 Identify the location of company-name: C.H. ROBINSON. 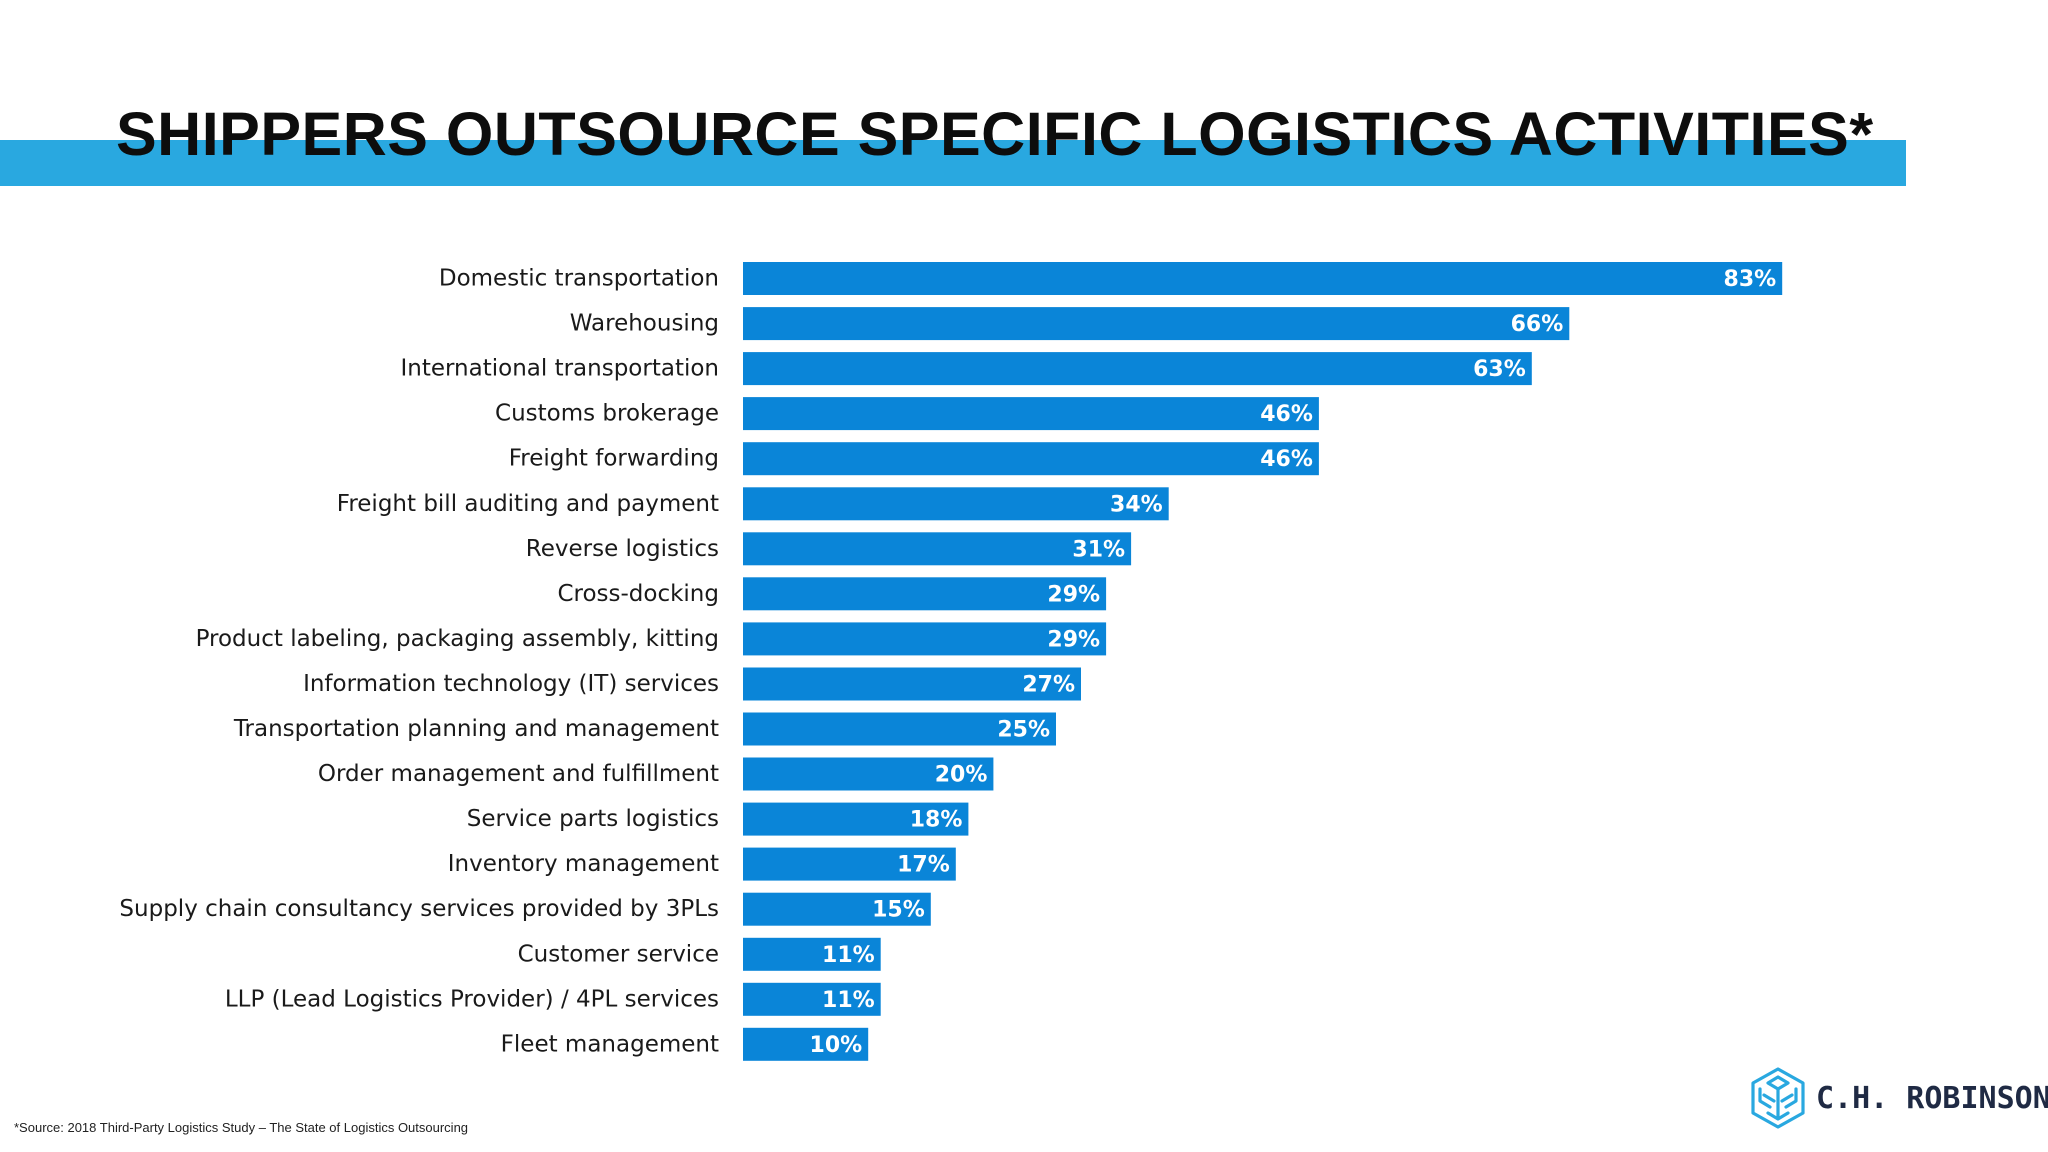
(1932, 1098).